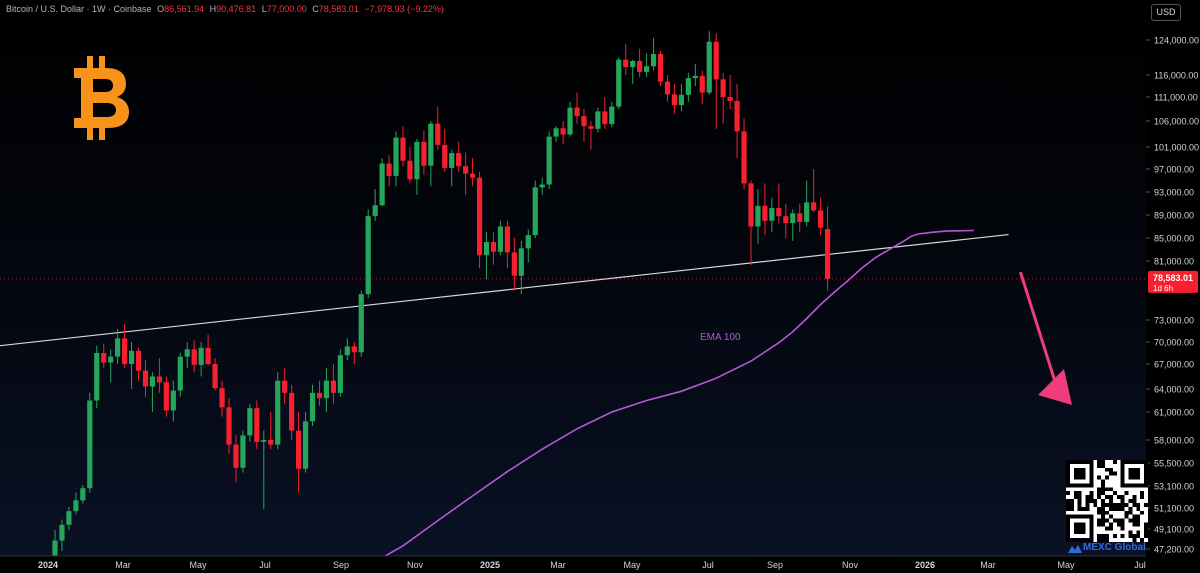 This screenshot has width=1200, height=573. What do you see at coordinates (48, 565) in the screenshot?
I see `time-tick-label: 2024` at bounding box center [48, 565].